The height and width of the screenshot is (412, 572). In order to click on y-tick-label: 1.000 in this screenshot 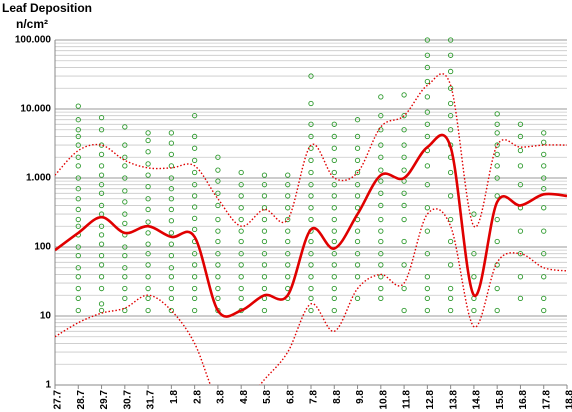, I will do `click(38, 178)`.